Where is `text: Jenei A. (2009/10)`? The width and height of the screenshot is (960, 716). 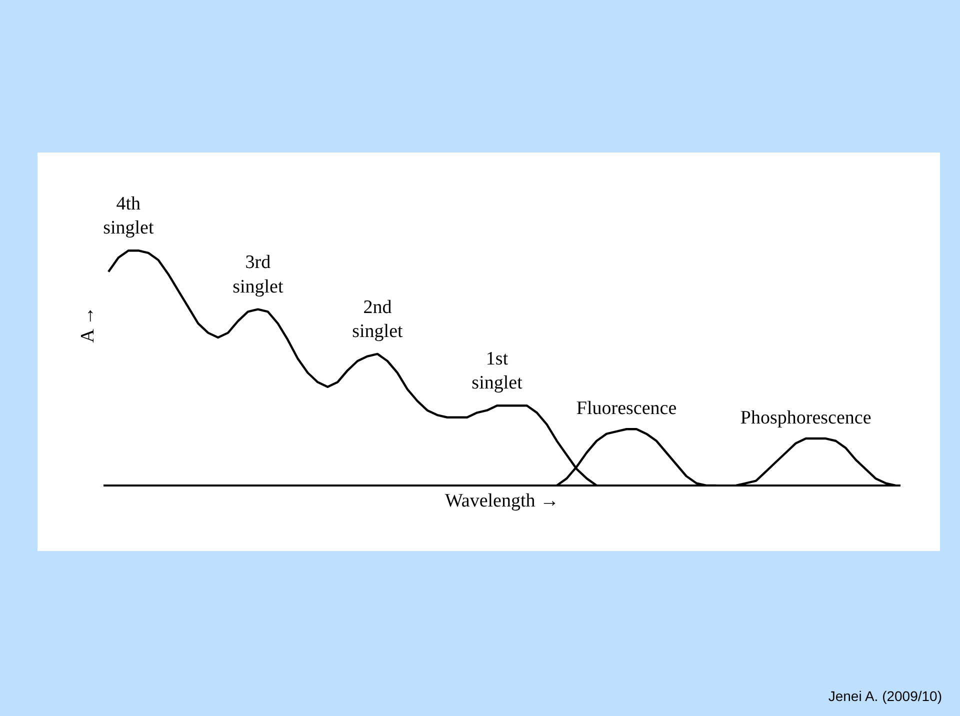 text: Jenei A. (2009/10) is located at coordinates (885, 696).